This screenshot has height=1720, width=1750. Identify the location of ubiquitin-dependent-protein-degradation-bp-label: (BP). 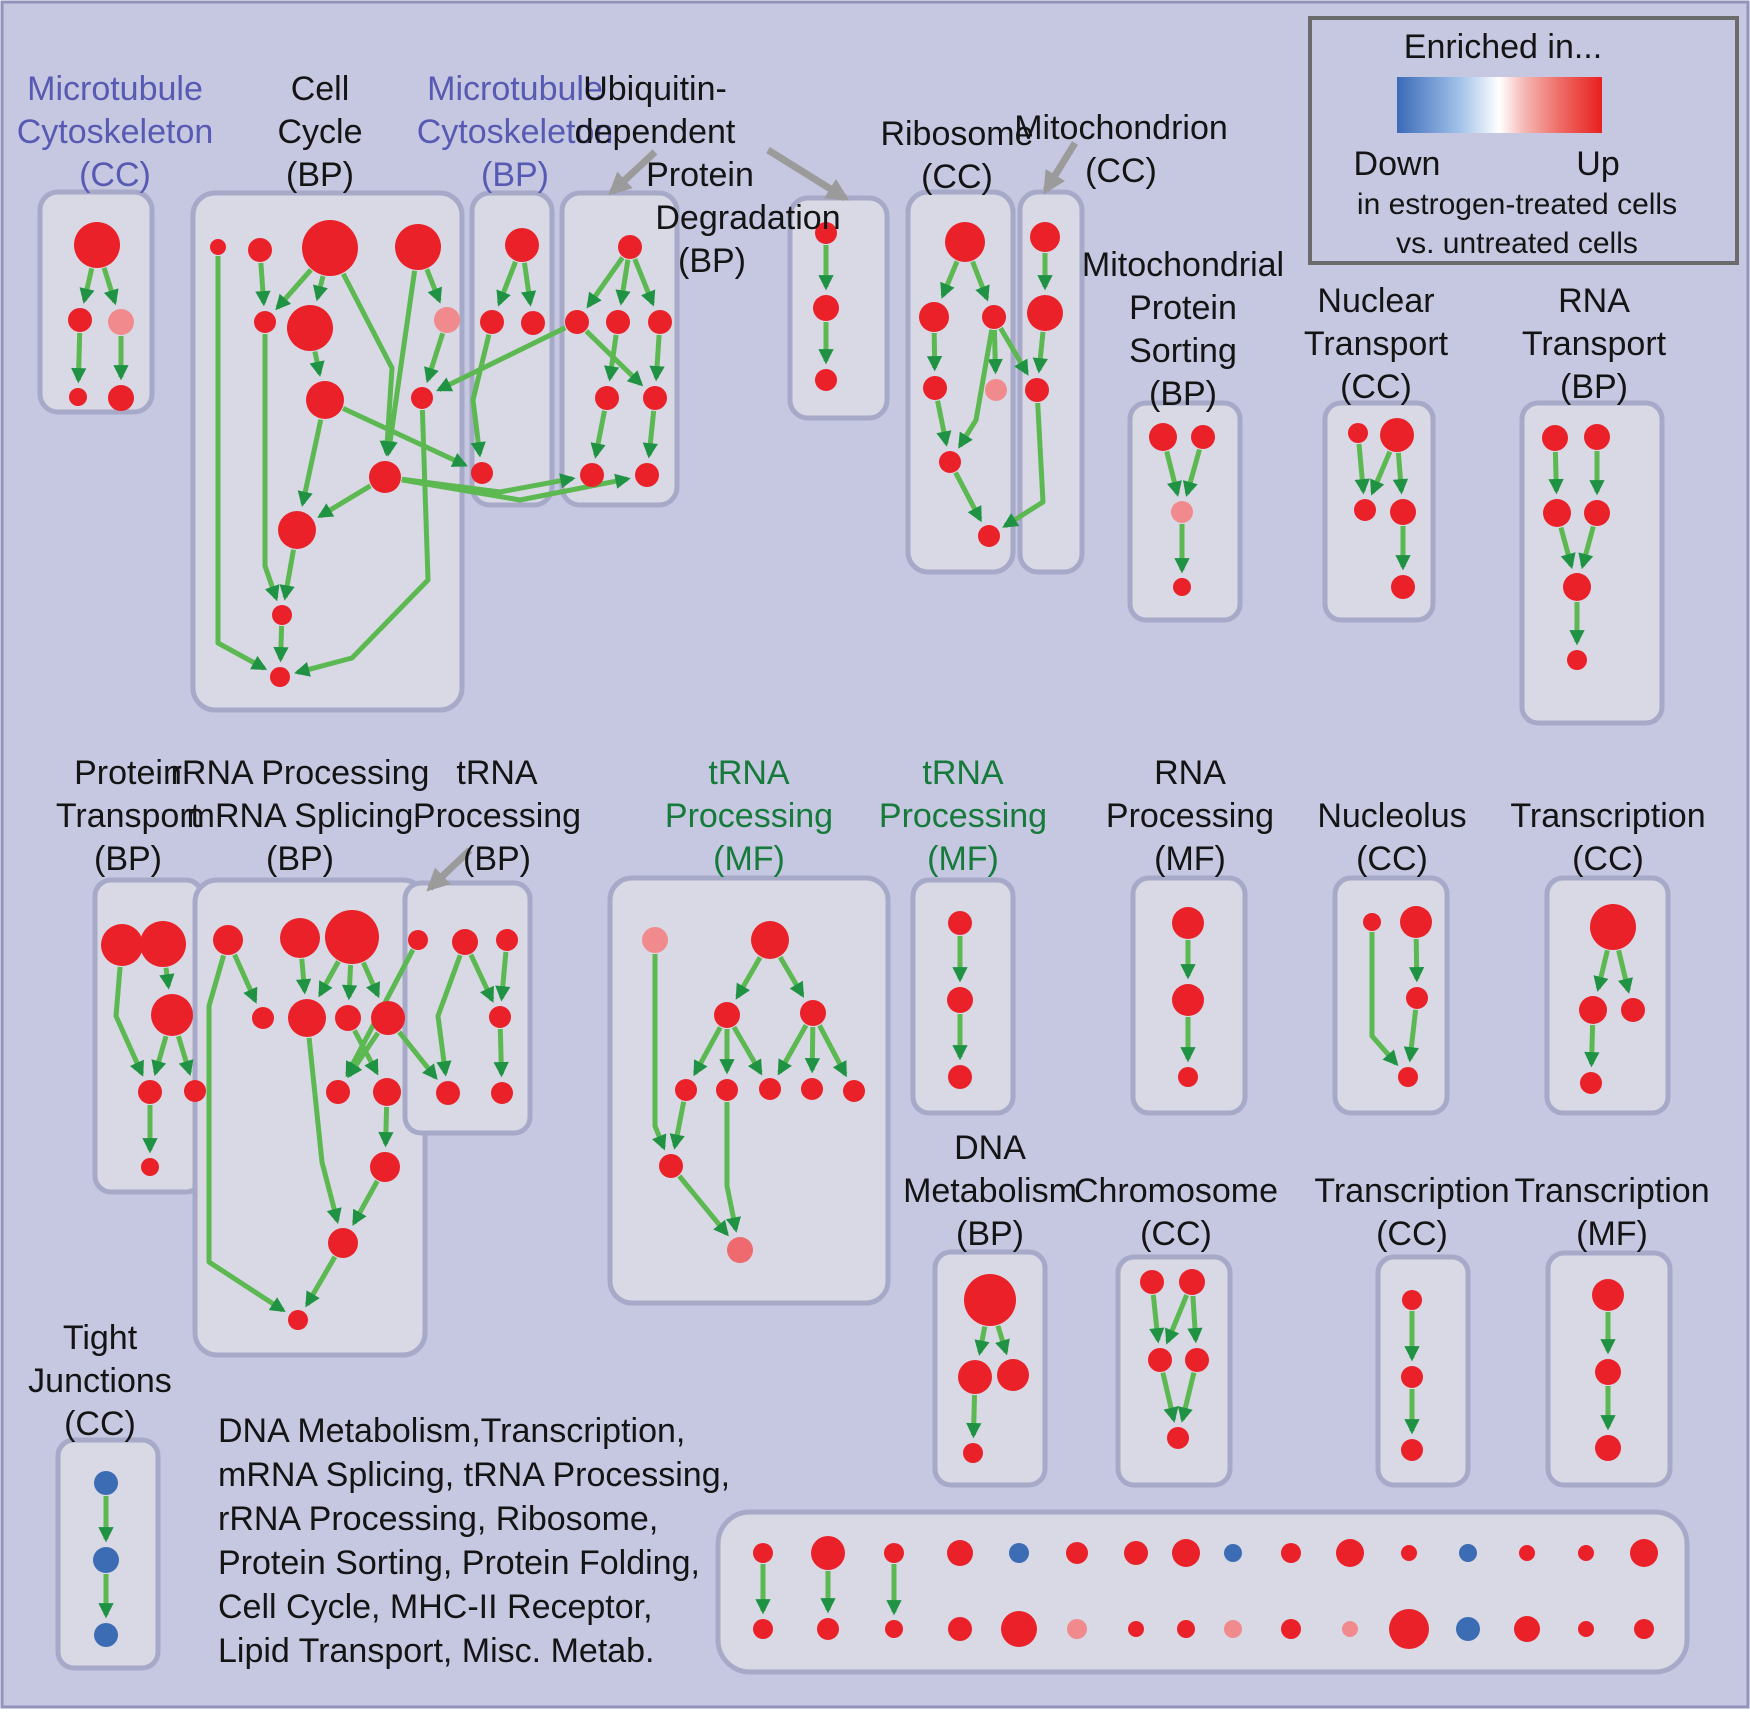
(712, 261).